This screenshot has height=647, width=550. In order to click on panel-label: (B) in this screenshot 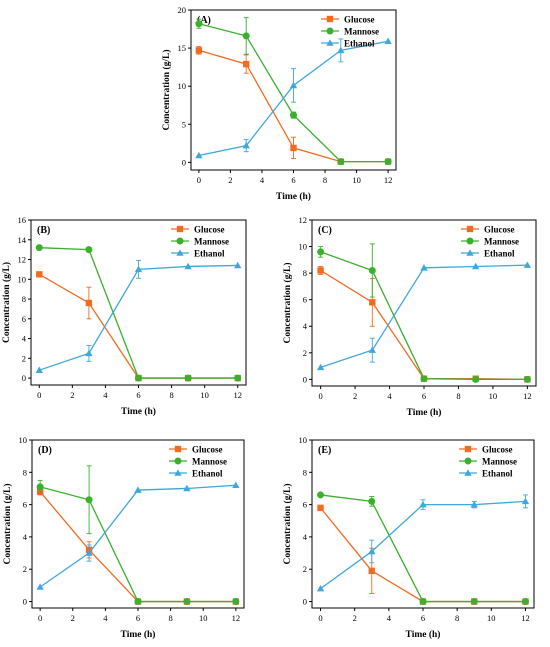, I will do `click(43, 230)`.